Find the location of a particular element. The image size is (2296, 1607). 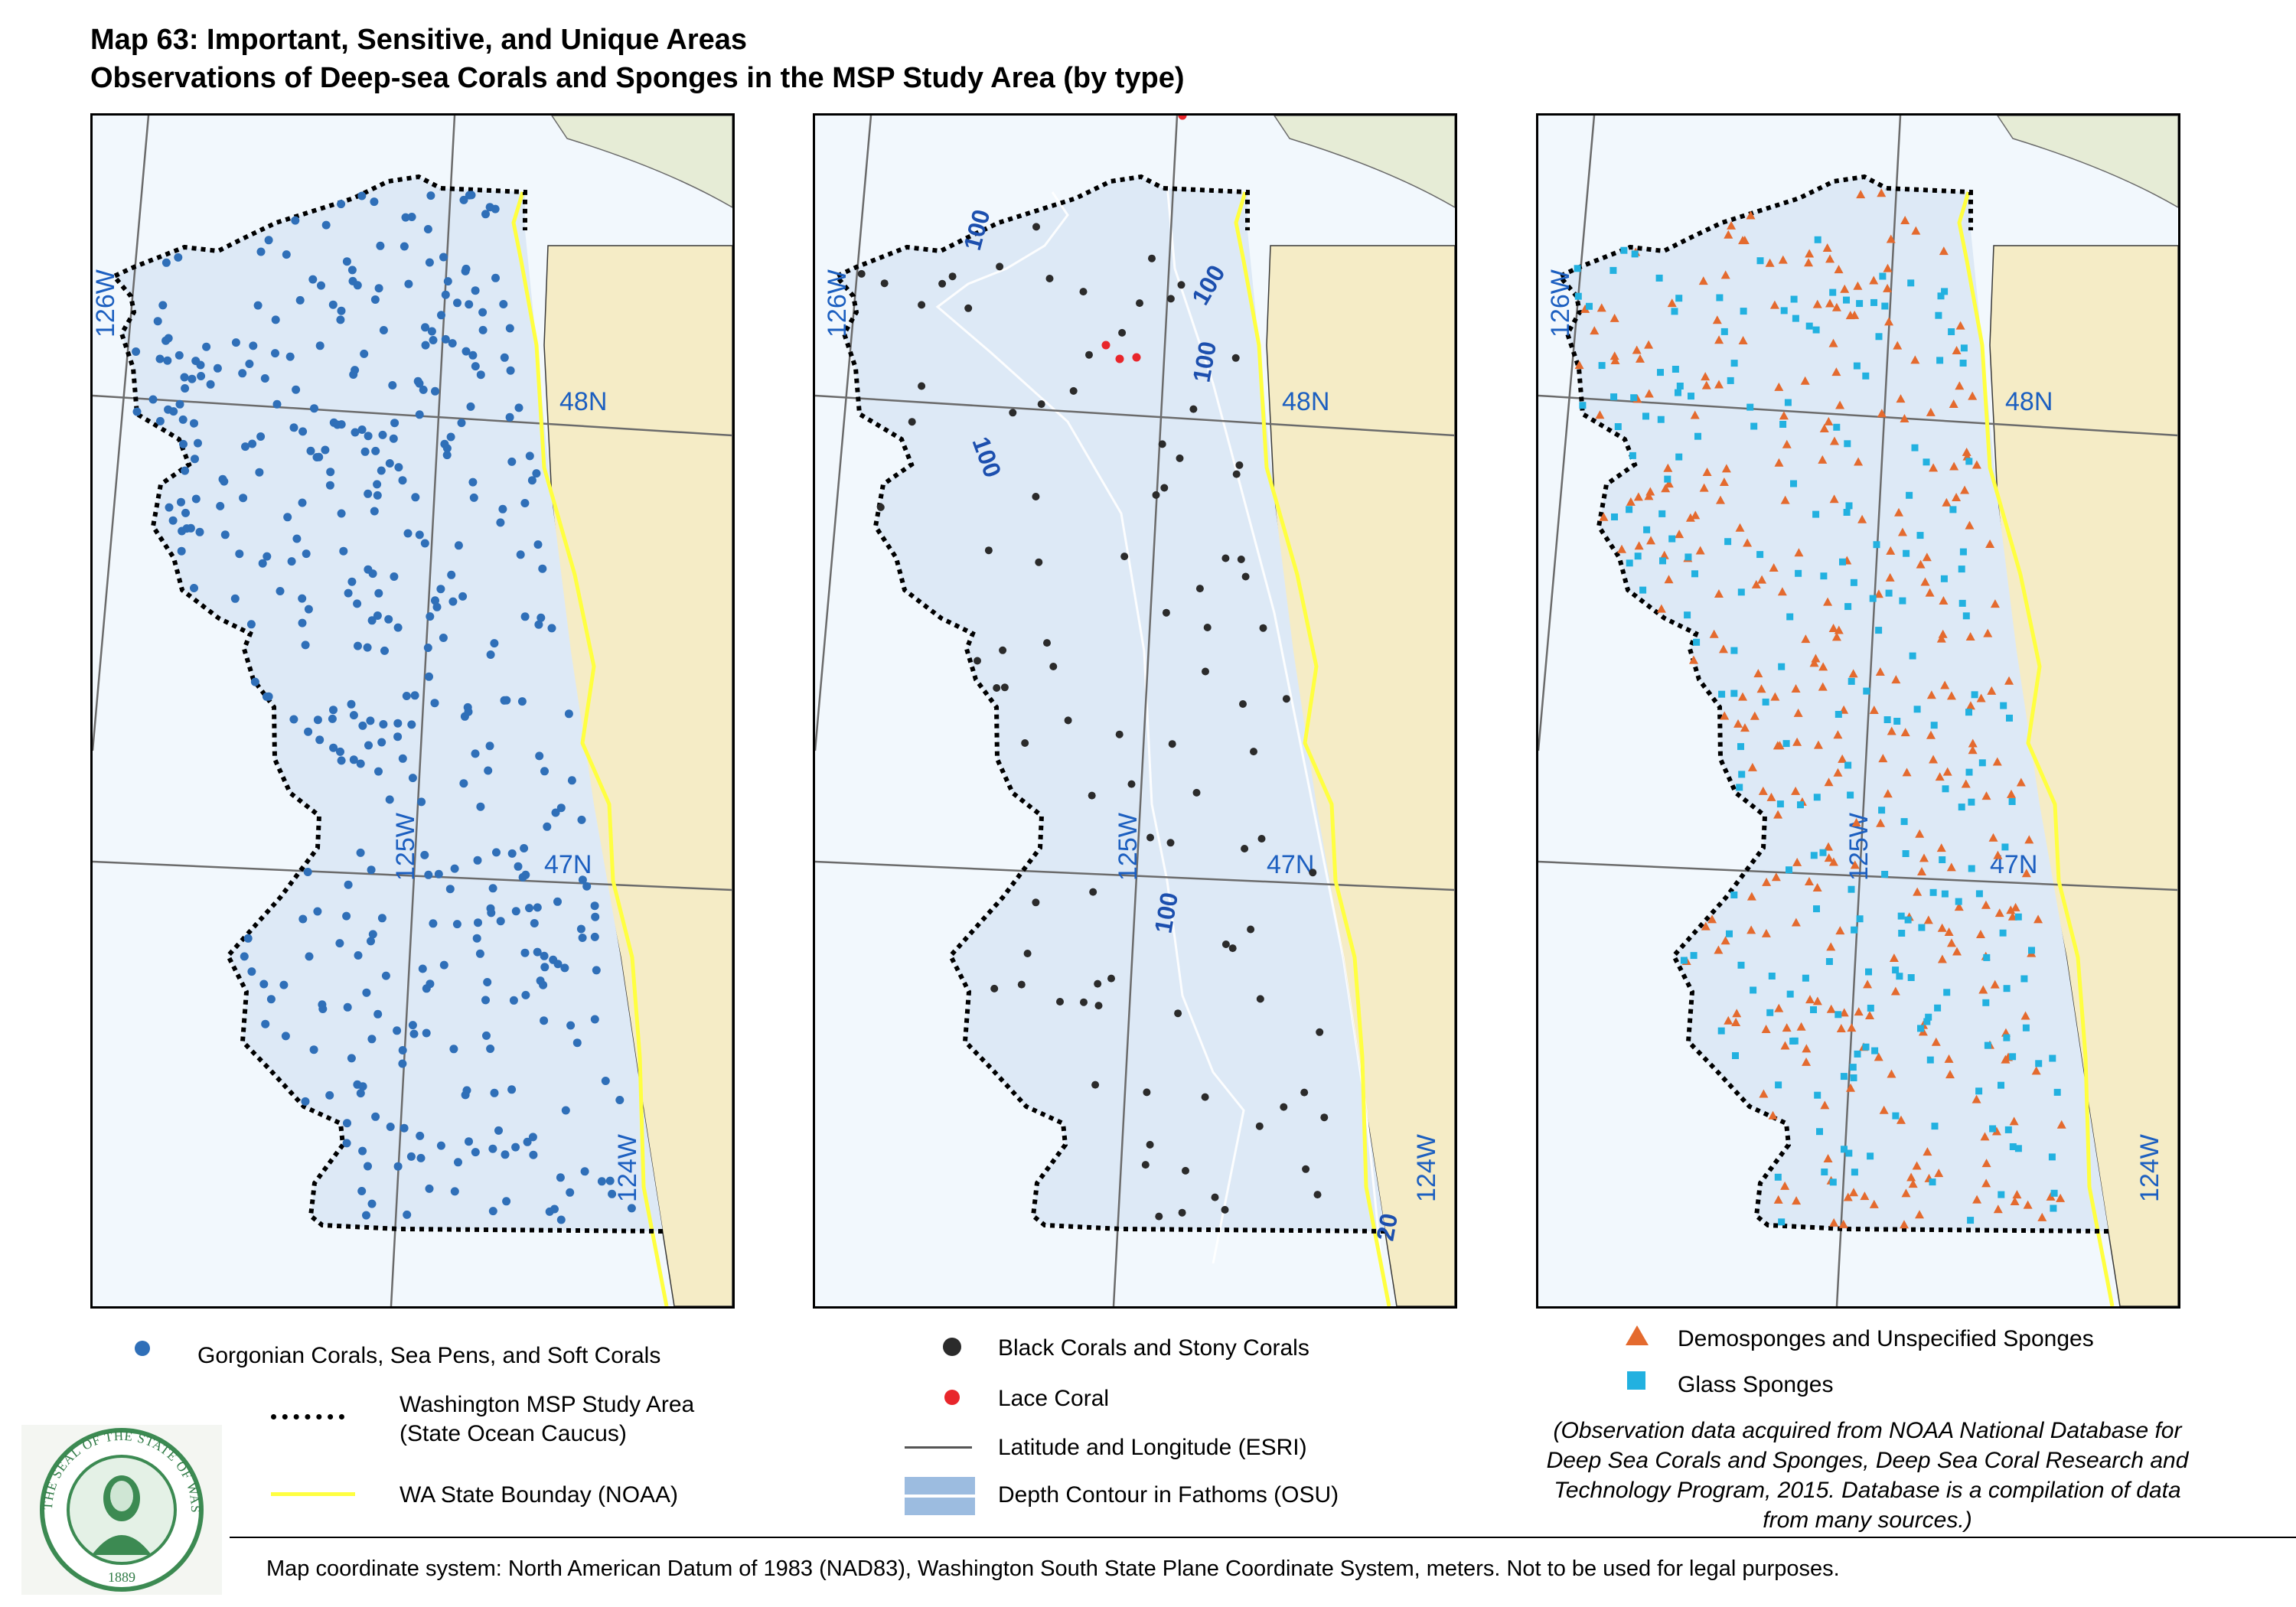

lace-coral-observations is located at coordinates (1144, 239).